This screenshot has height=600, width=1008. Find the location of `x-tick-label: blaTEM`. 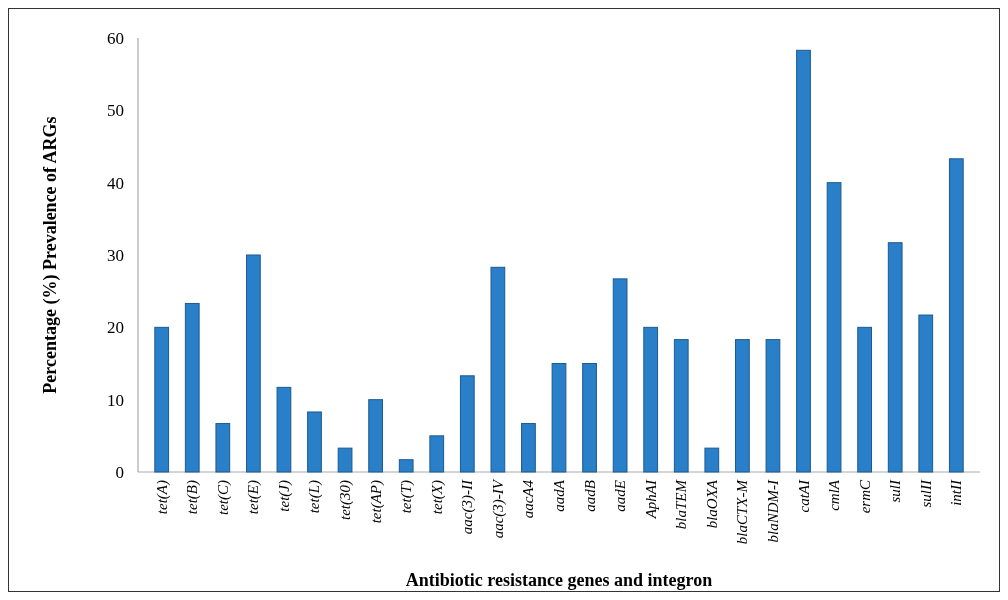

x-tick-label: blaTEM is located at coordinates (681, 504).